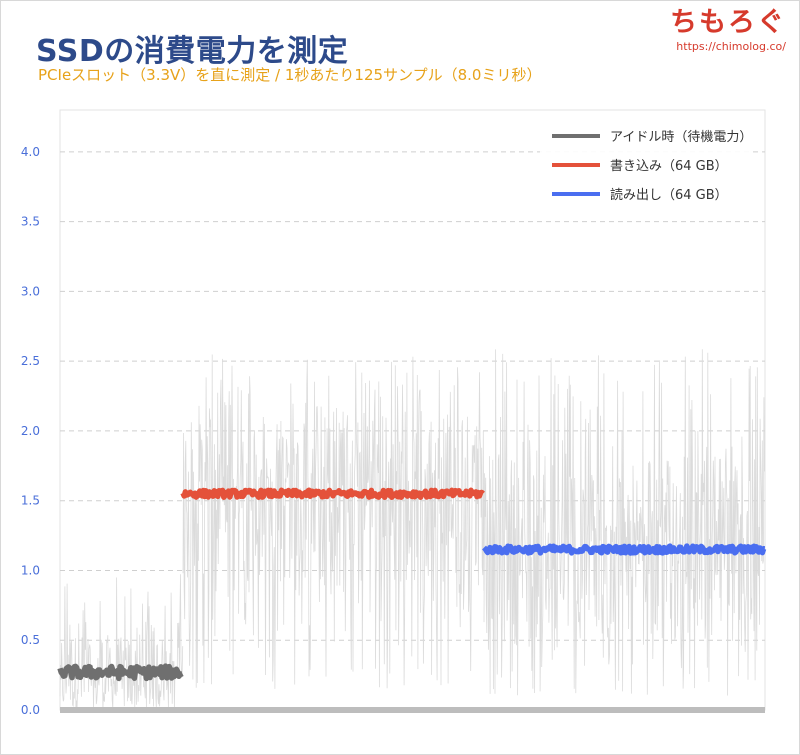 The height and width of the screenshot is (755, 800). What do you see at coordinates (30, 431) in the screenshot?
I see `y-tick-label: 2.0` at bounding box center [30, 431].